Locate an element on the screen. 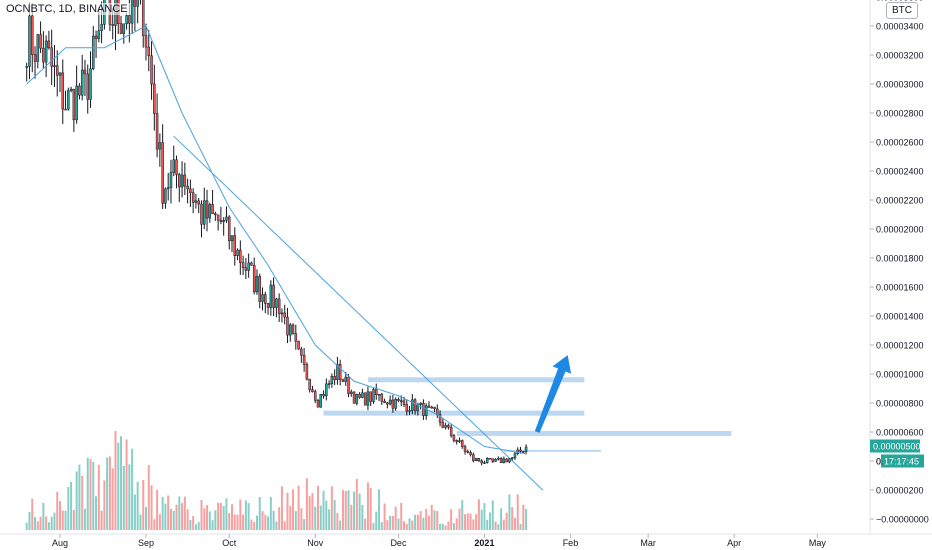 The width and height of the screenshot is (932, 550). support-zone is located at coordinates (476, 380).